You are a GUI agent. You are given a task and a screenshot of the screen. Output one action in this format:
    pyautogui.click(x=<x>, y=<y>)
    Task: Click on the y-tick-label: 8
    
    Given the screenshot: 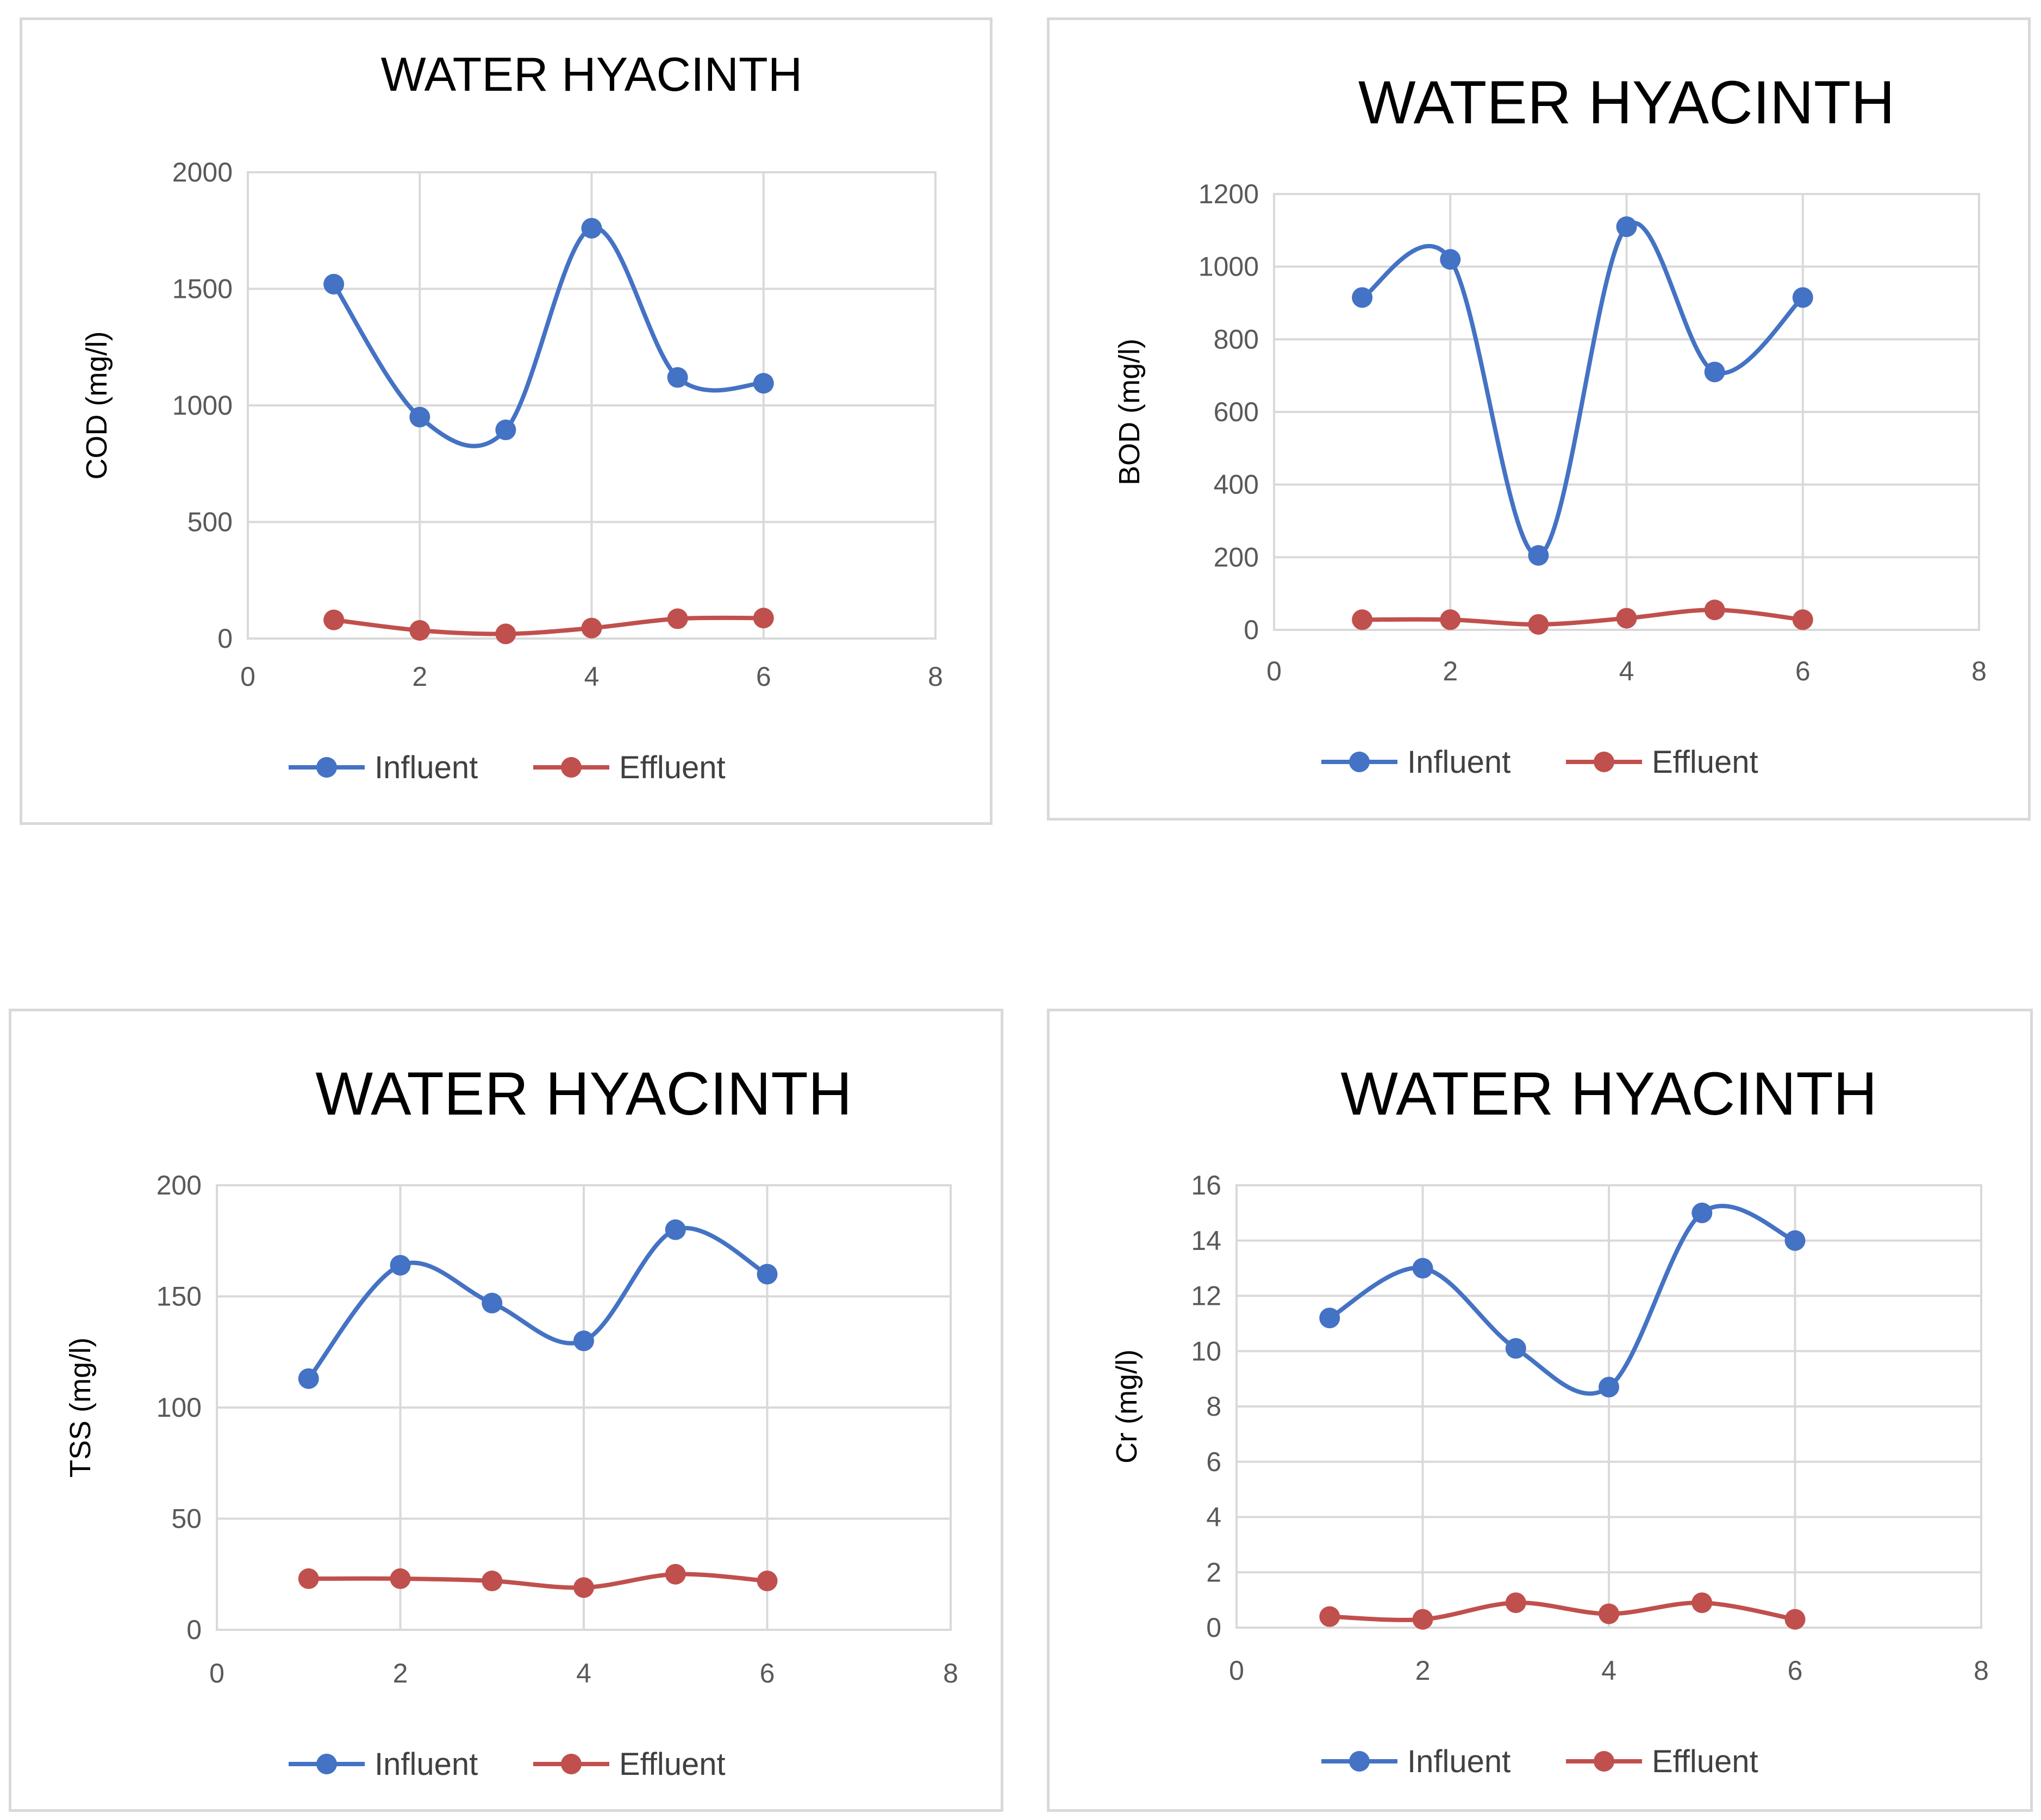 What is the action you would take?
    pyautogui.click(x=1213, y=1406)
    